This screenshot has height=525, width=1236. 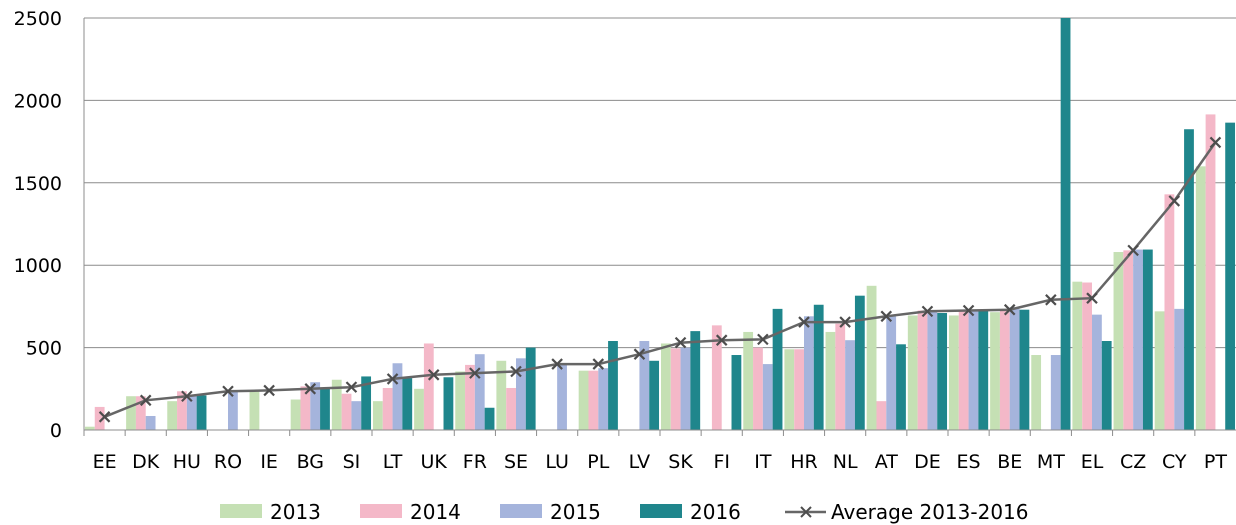 I want to click on bar-2016-UK, so click(x=448, y=403).